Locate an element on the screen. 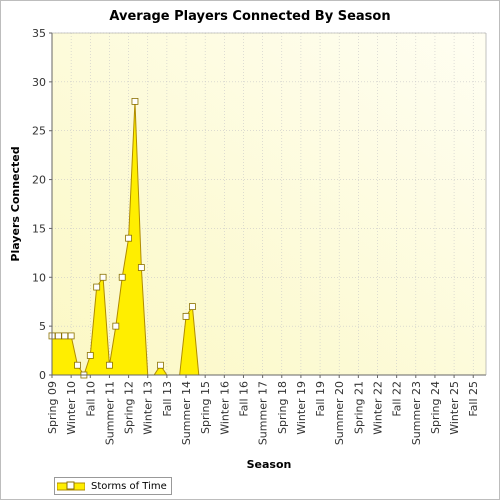  chart-title: Average Players Connected By Season is located at coordinates (250, 16).